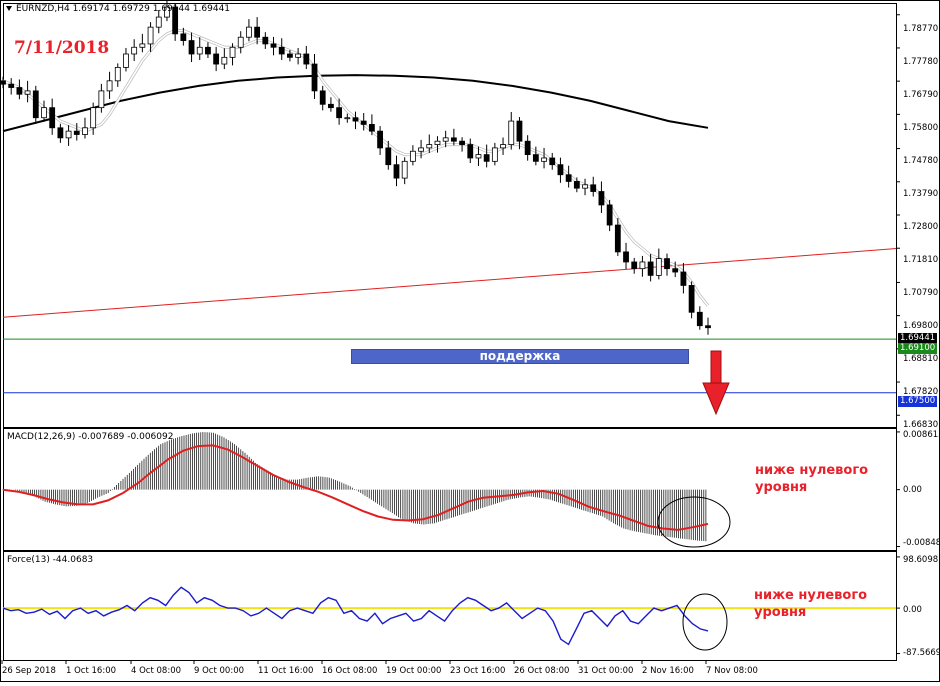 The image size is (940, 686). I want to click on x-tick: 31 Oct 00:00, so click(606, 671).